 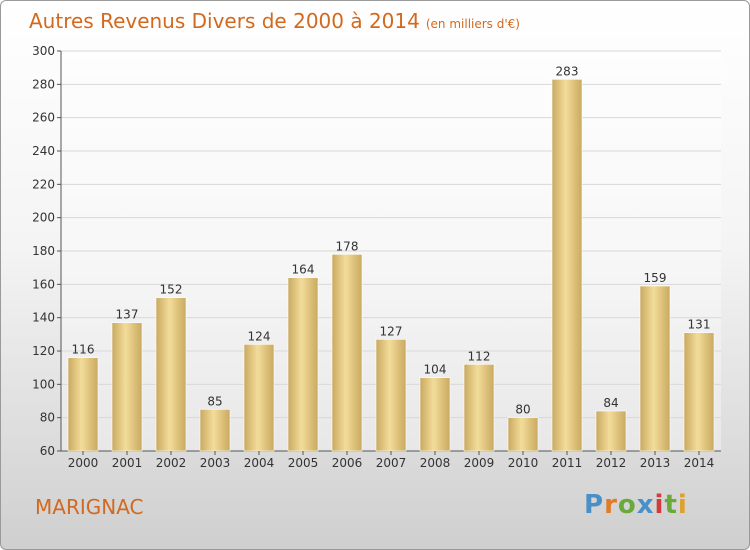 What do you see at coordinates (347, 246) in the screenshot?
I see `data-label: 178` at bounding box center [347, 246].